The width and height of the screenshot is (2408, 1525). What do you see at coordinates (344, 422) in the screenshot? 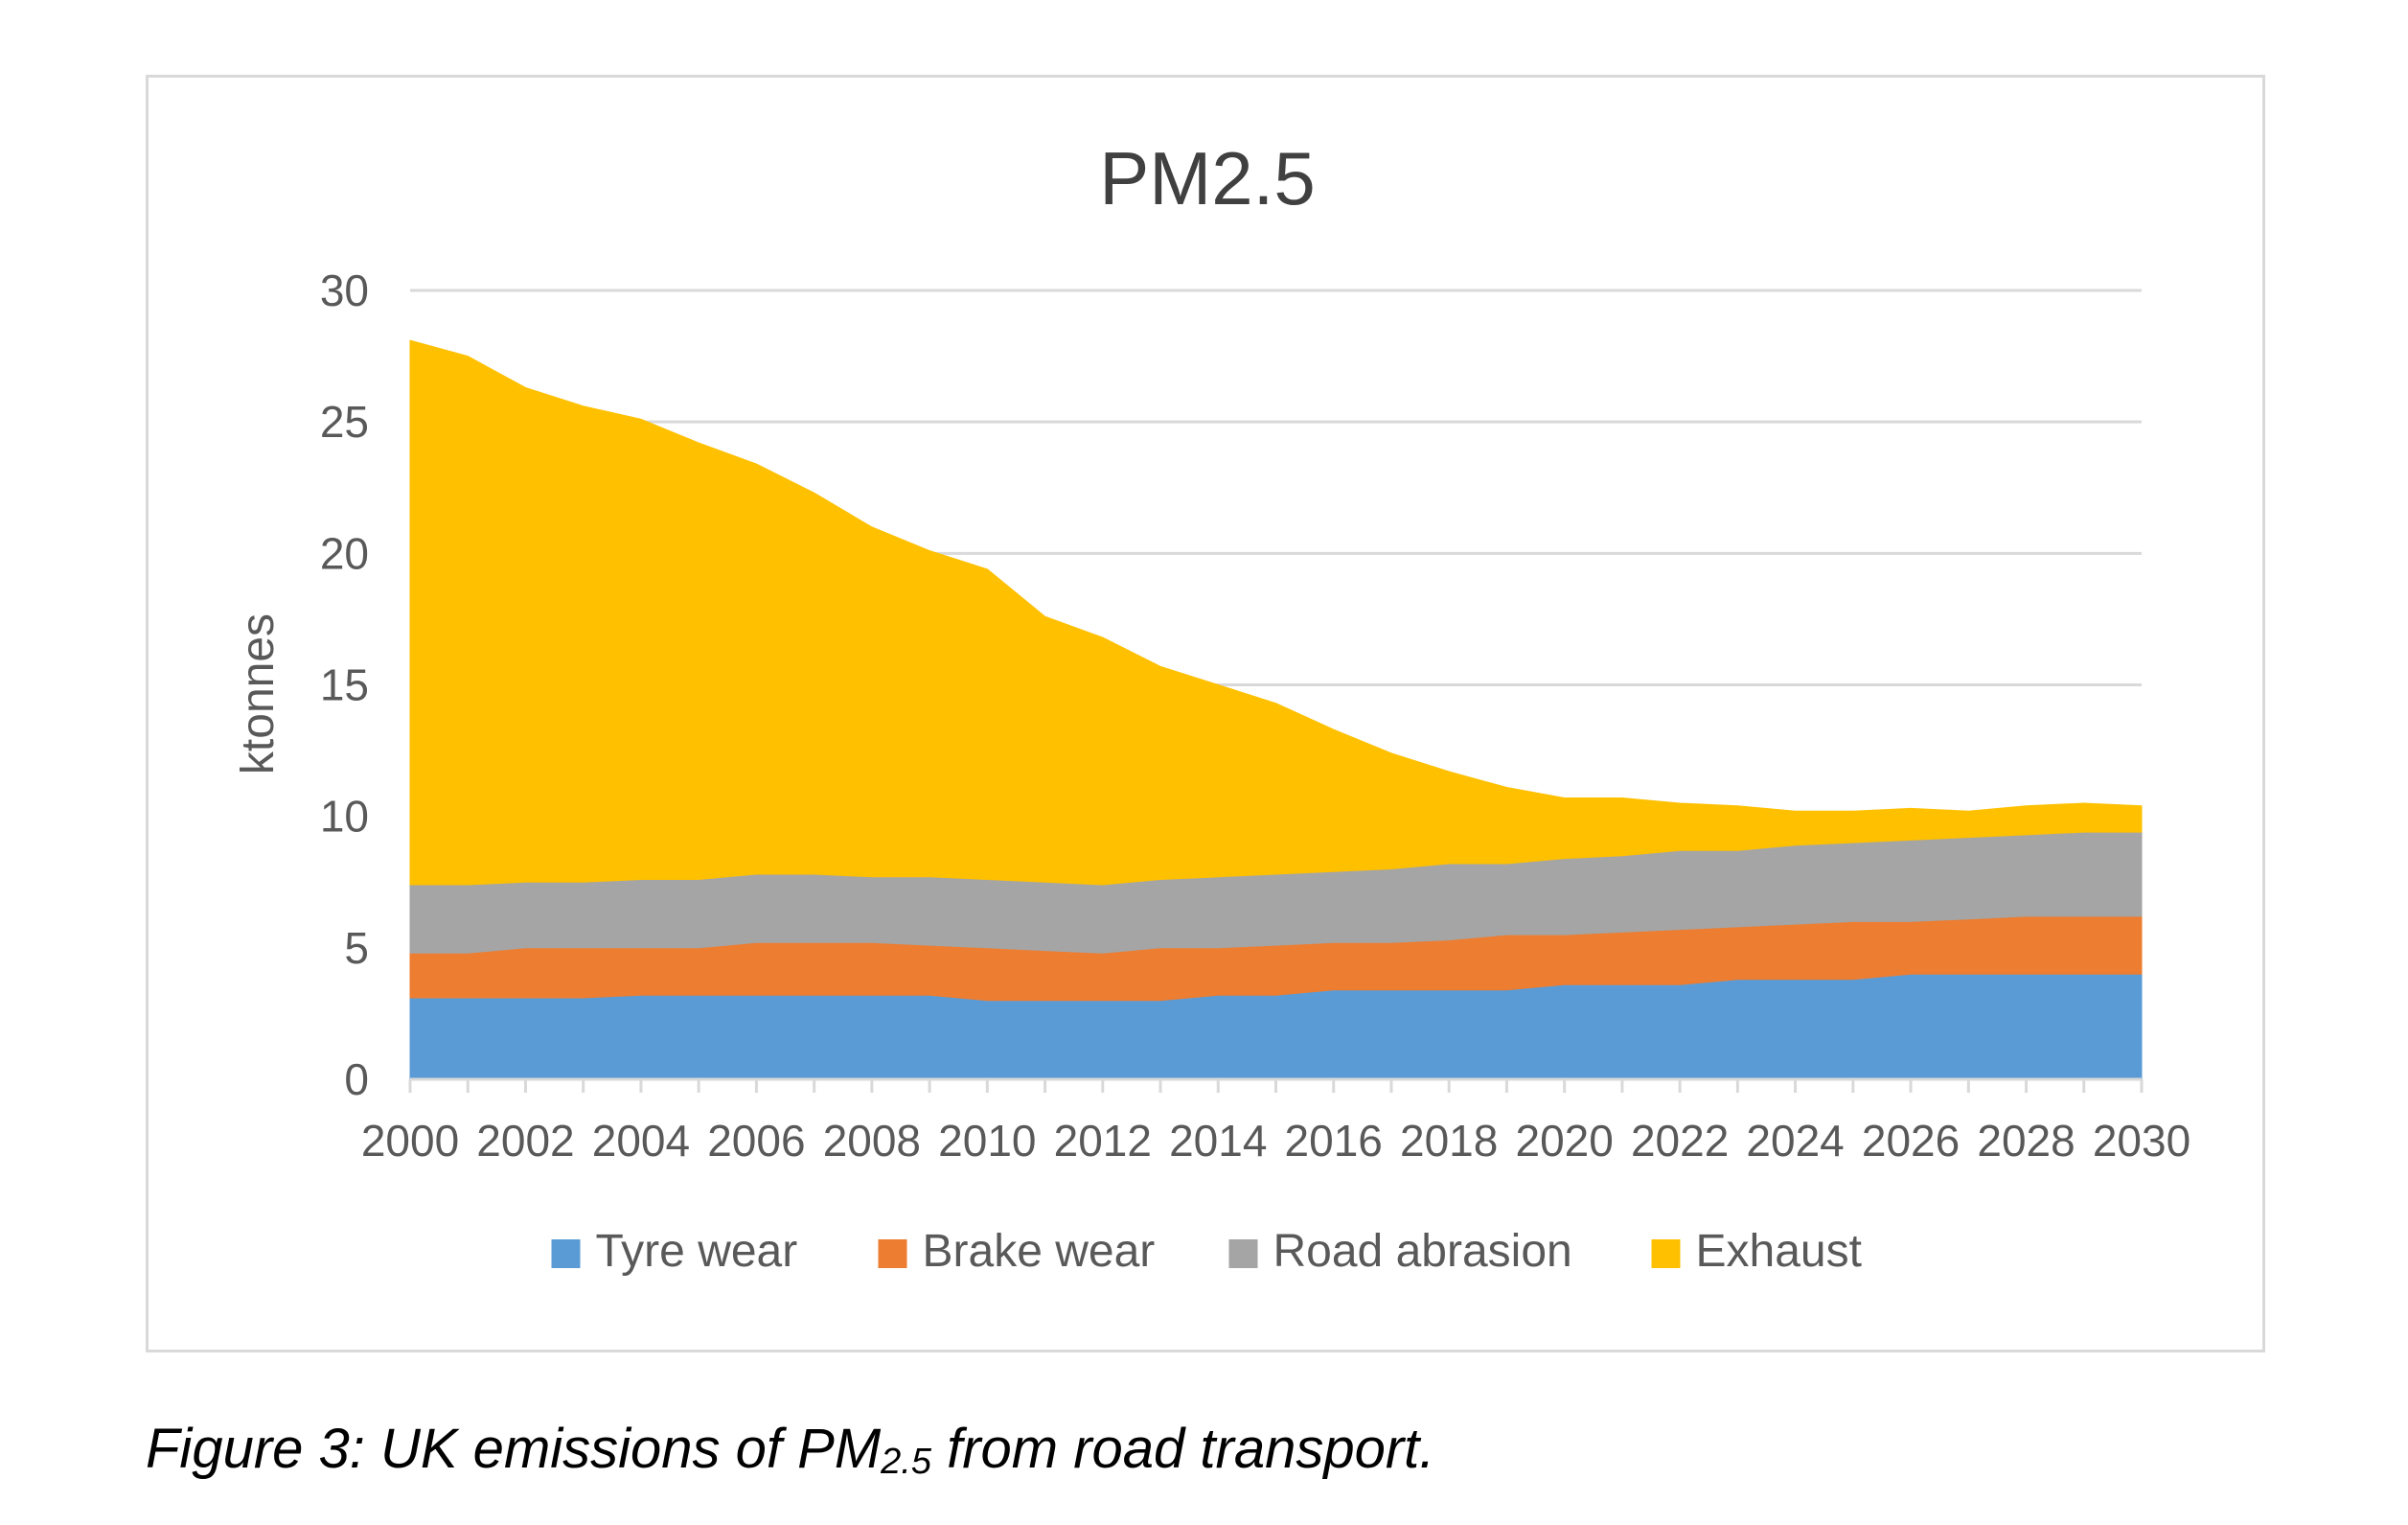
I see `y-tick-label-25: 25` at bounding box center [344, 422].